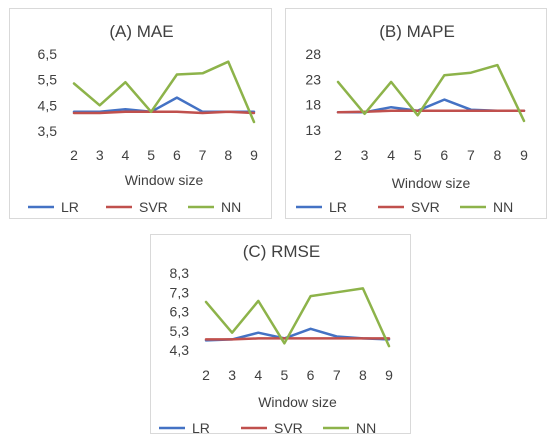  I want to click on x-tick-label-mae: 4, so click(126, 155).